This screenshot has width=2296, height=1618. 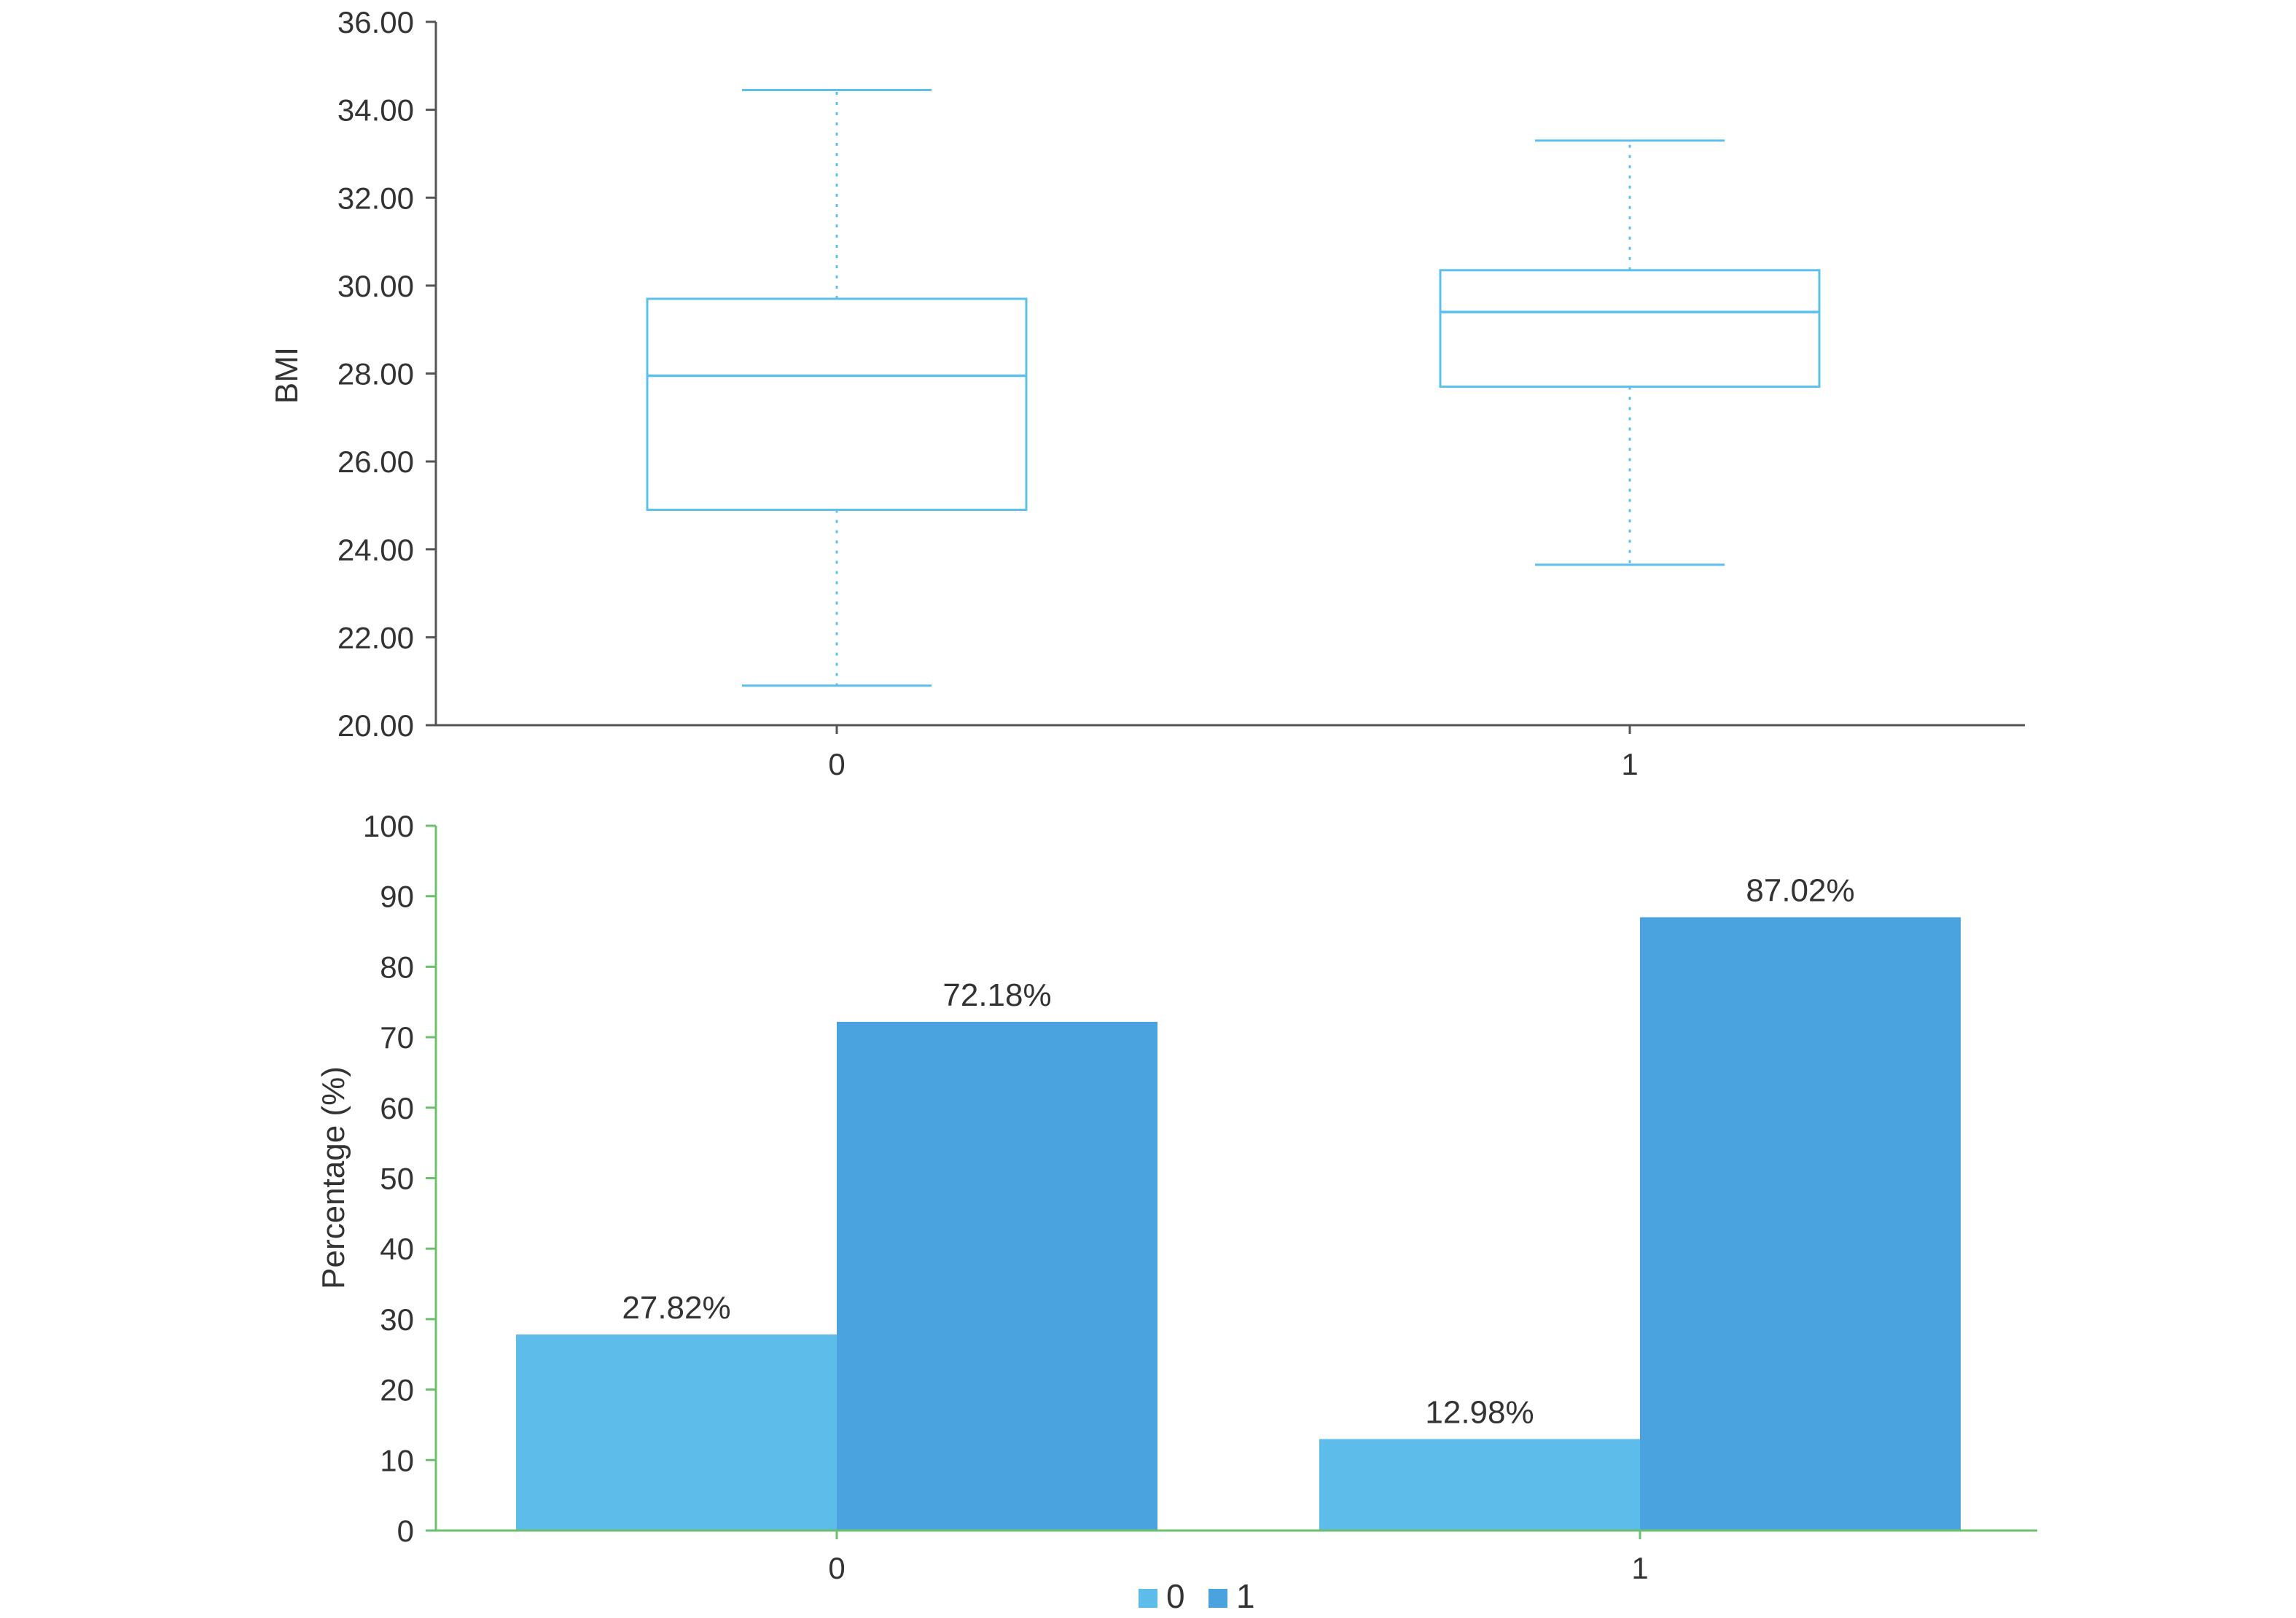 What do you see at coordinates (397, 897) in the screenshot?
I see `bar-y-tick-label: 90` at bounding box center [397, 897].